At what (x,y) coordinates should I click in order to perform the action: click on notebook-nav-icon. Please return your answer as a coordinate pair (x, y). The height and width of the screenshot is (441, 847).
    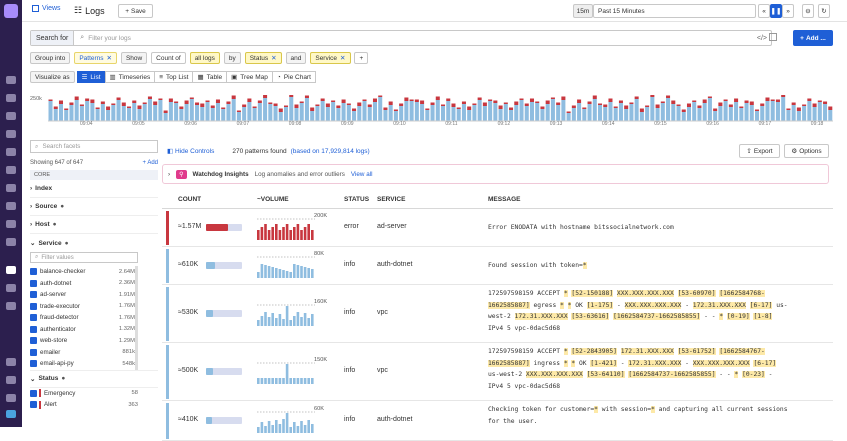
    Looking at the image, I should click on (11, 188).